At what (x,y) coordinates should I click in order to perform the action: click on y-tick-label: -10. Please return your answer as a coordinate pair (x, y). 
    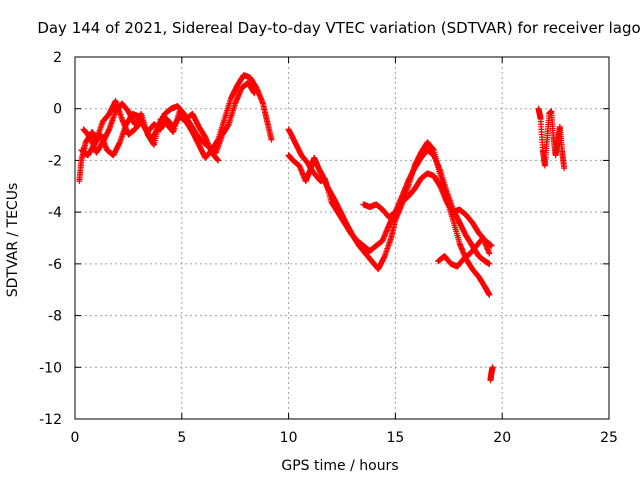
    Looking at the image, I should click on (50, 368).